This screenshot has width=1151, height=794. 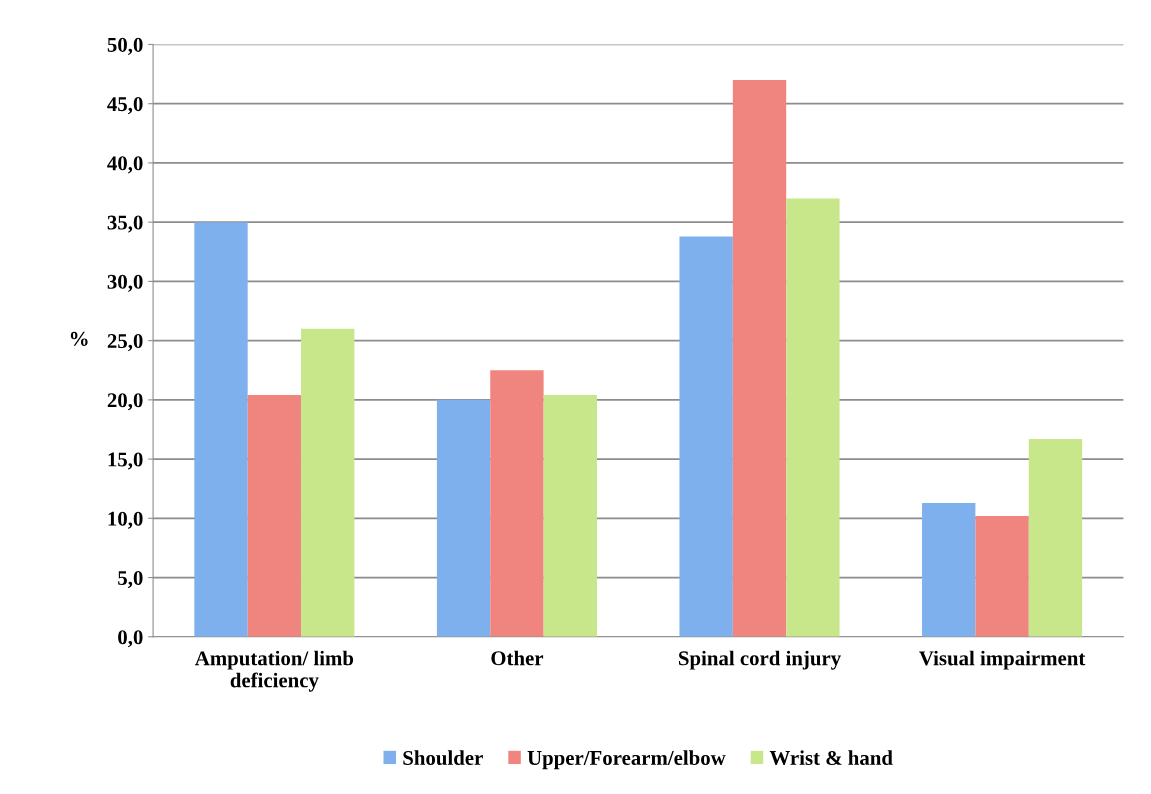 What do you see at coordinates (831, 758) in the screenshot?
I see `legend-label: Wrist & hand` at bounding box center [831, 758].